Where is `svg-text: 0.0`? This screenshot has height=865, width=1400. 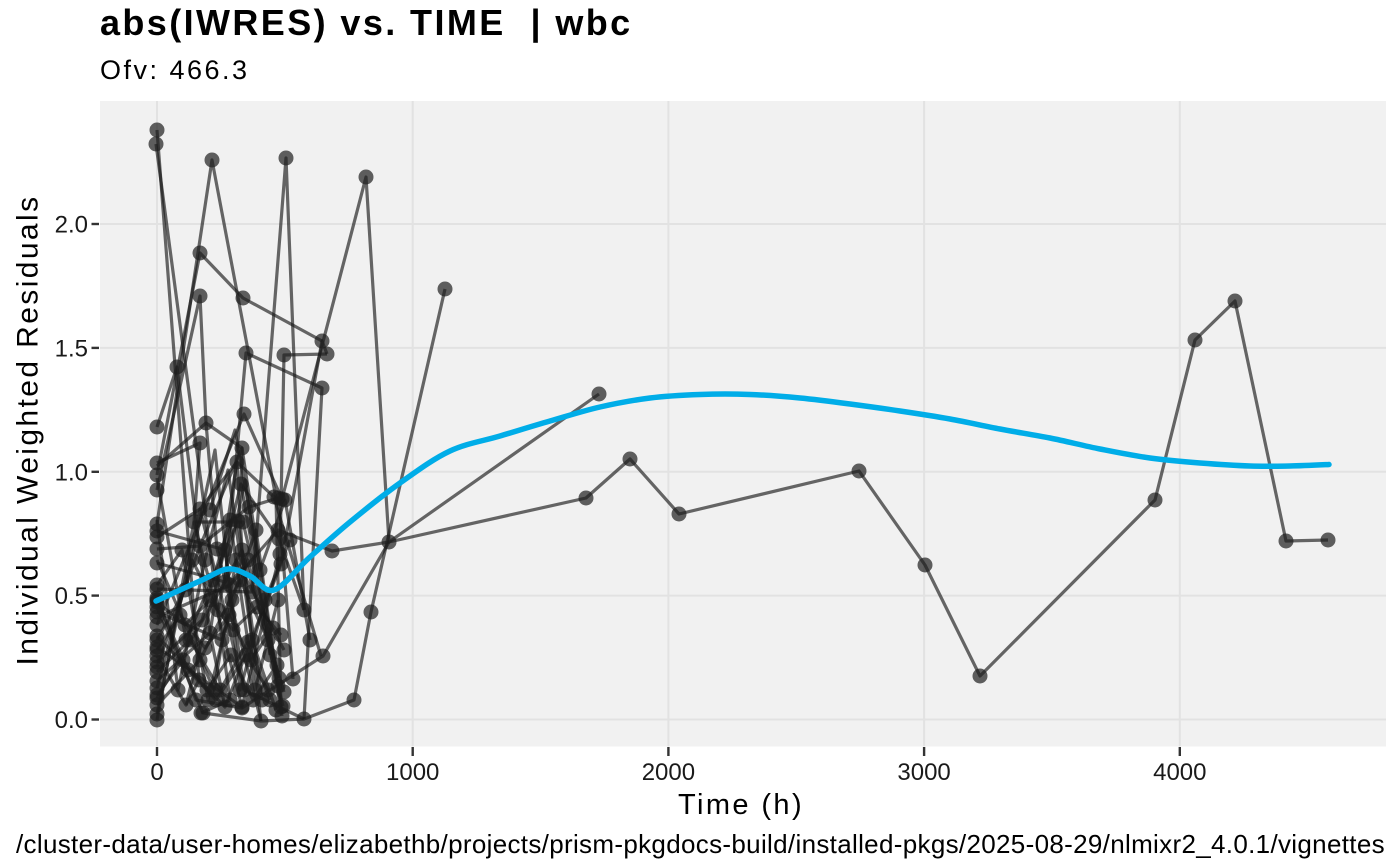
svg-text: 0.0 is located at coordinates (71, 720).